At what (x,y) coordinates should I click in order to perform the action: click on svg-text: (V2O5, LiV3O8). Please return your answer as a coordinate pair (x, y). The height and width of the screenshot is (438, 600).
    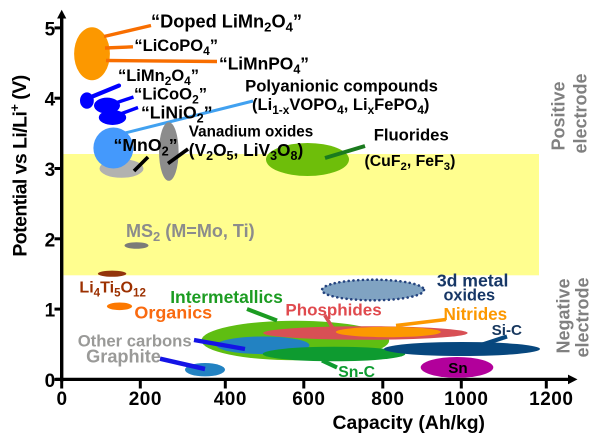
    Looking at the image, I should click on (246, 151).